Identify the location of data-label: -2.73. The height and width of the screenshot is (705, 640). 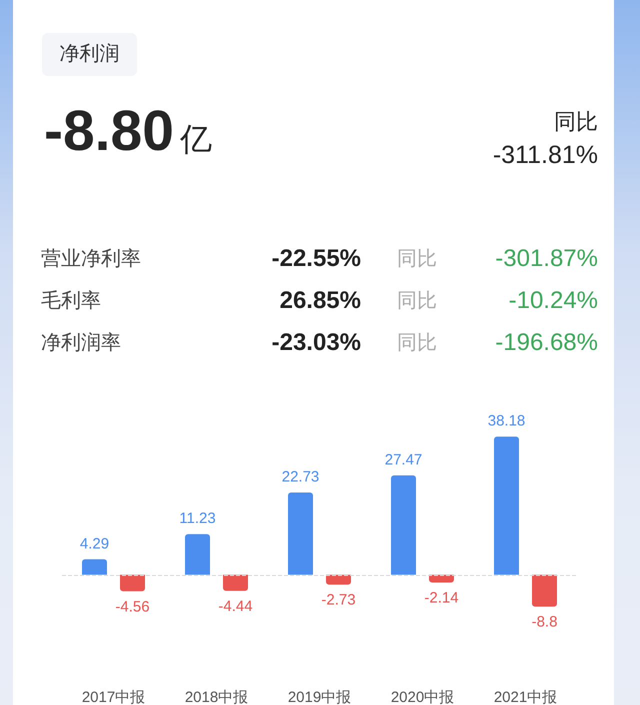
(338, 600).